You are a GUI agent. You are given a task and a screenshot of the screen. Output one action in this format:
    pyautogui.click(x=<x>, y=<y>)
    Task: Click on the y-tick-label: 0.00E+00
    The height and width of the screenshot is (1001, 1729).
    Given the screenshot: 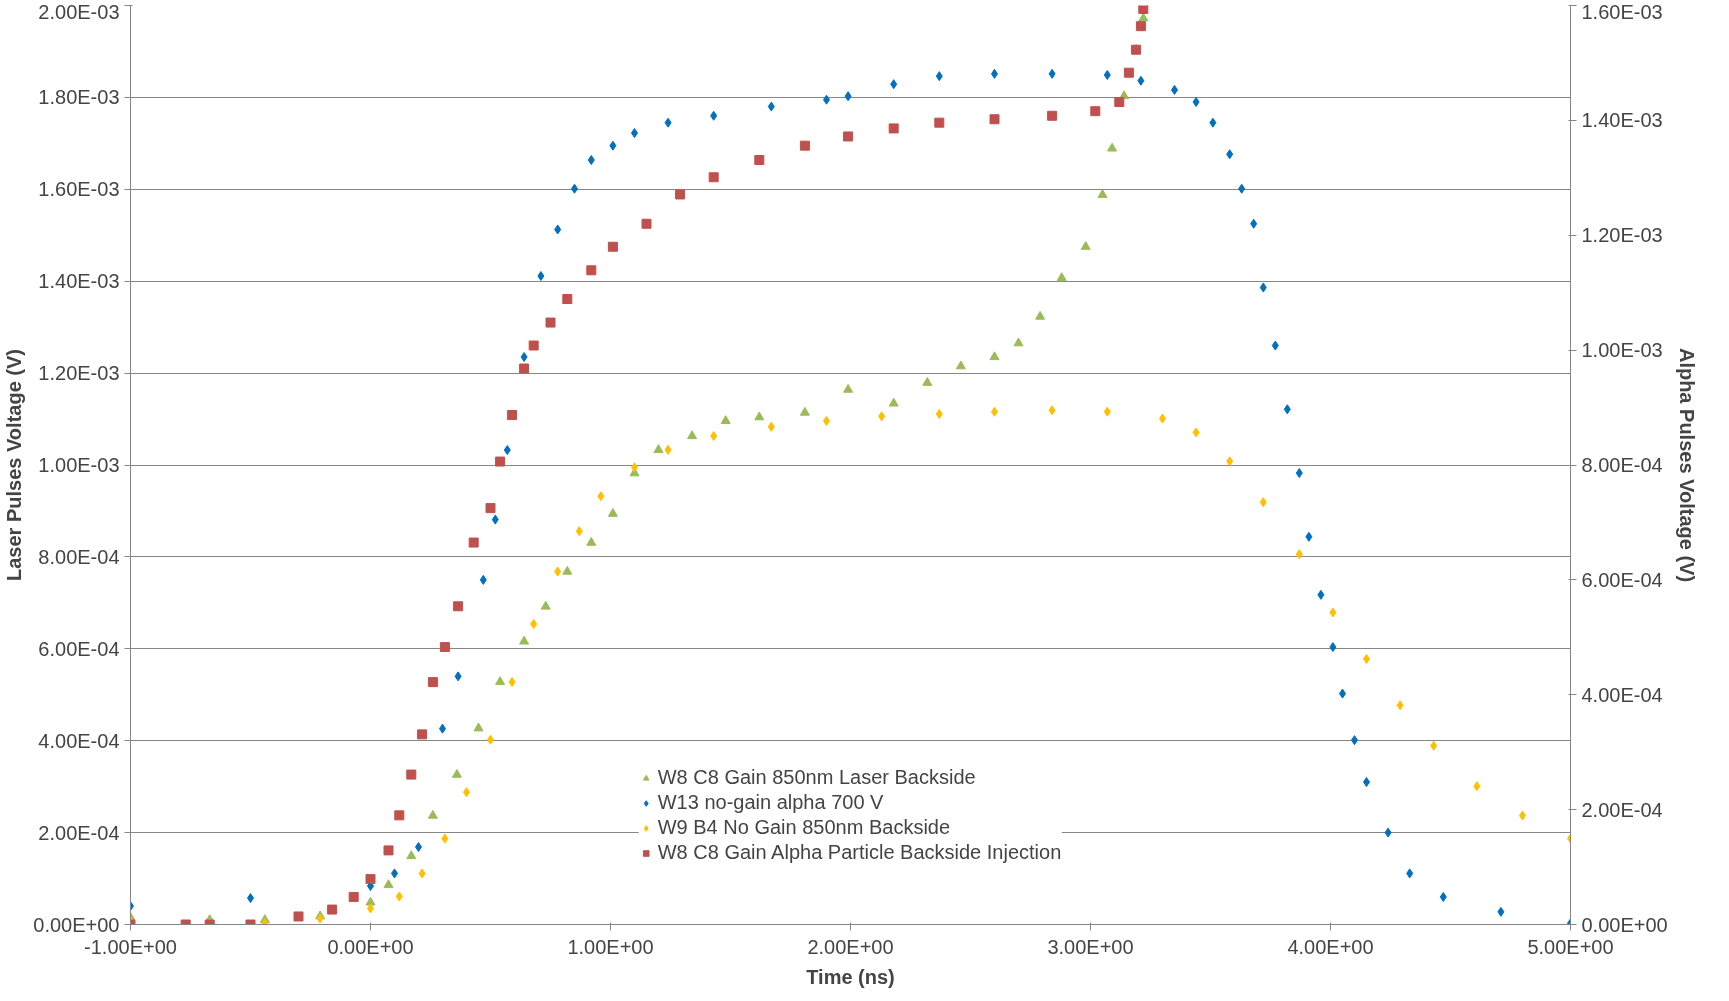 What is the action you would take?
    pyautogui.click(x=76, y=924)
    